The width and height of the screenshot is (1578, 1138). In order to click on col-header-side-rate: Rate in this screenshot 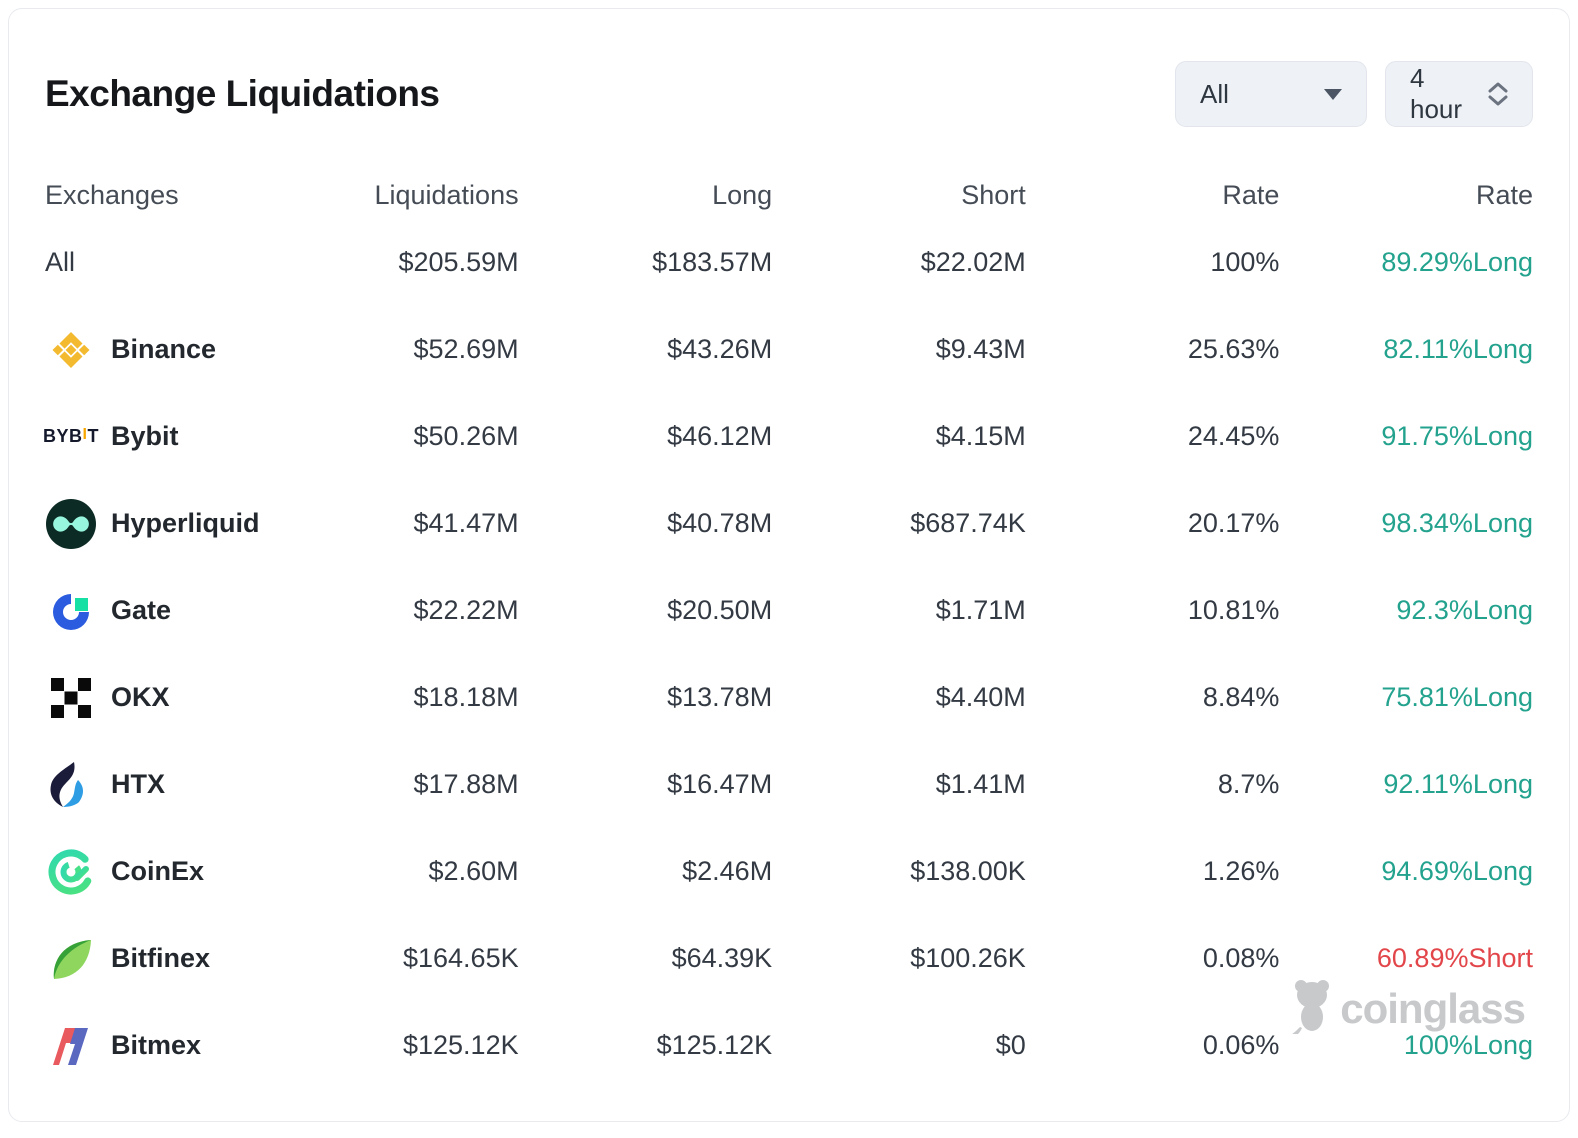, I will do `click(1504, 194)`.